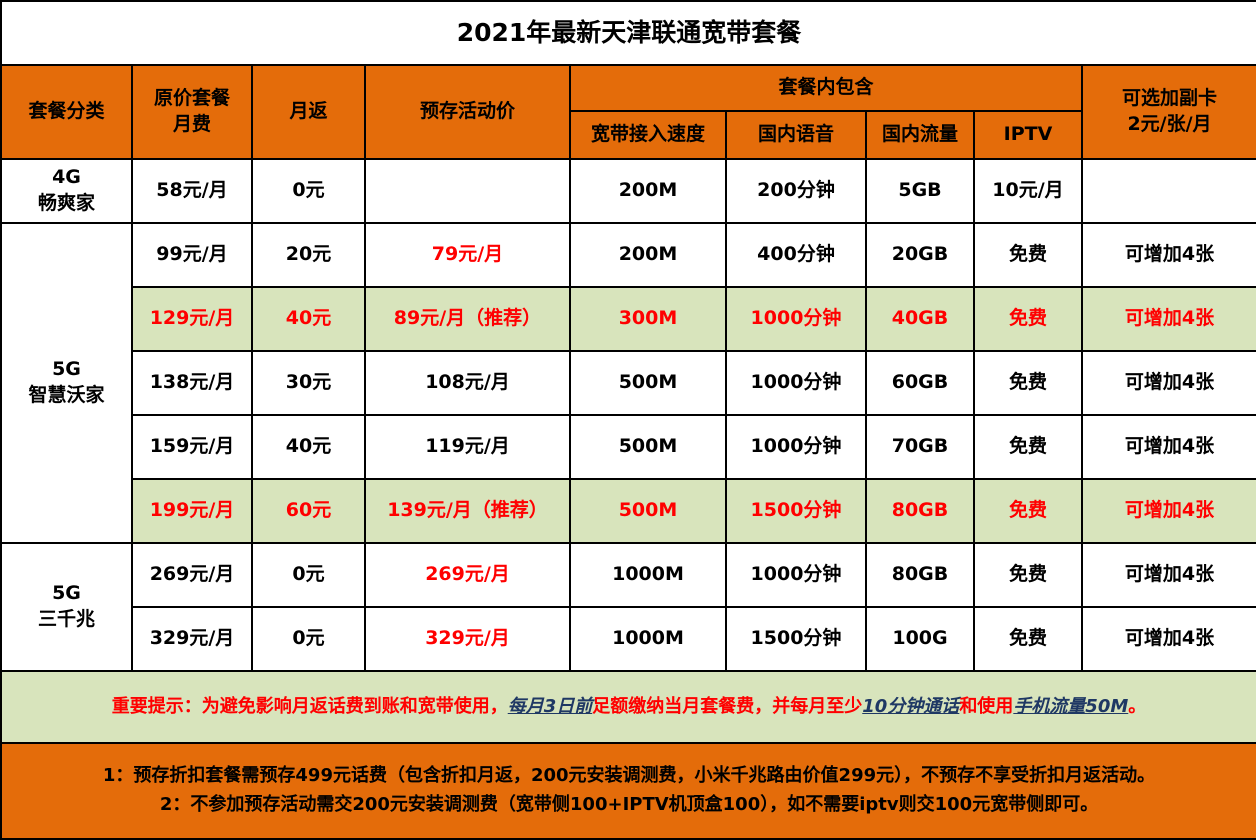 This screenshot has width=1256, height=840. I want to click on header-original-price-line1: 原价套餐, so click(191, 98).